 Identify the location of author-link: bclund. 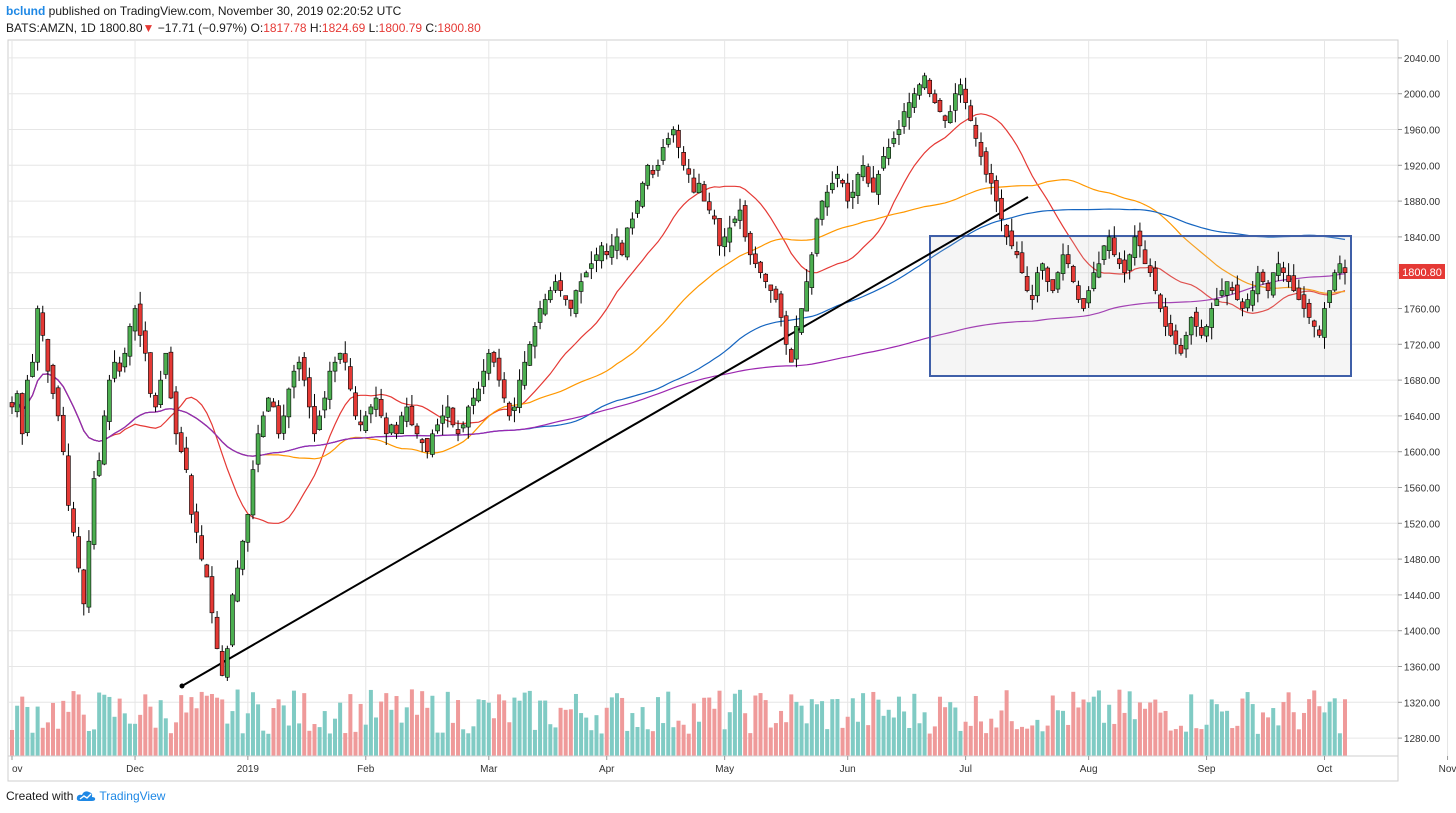
(26, 11).